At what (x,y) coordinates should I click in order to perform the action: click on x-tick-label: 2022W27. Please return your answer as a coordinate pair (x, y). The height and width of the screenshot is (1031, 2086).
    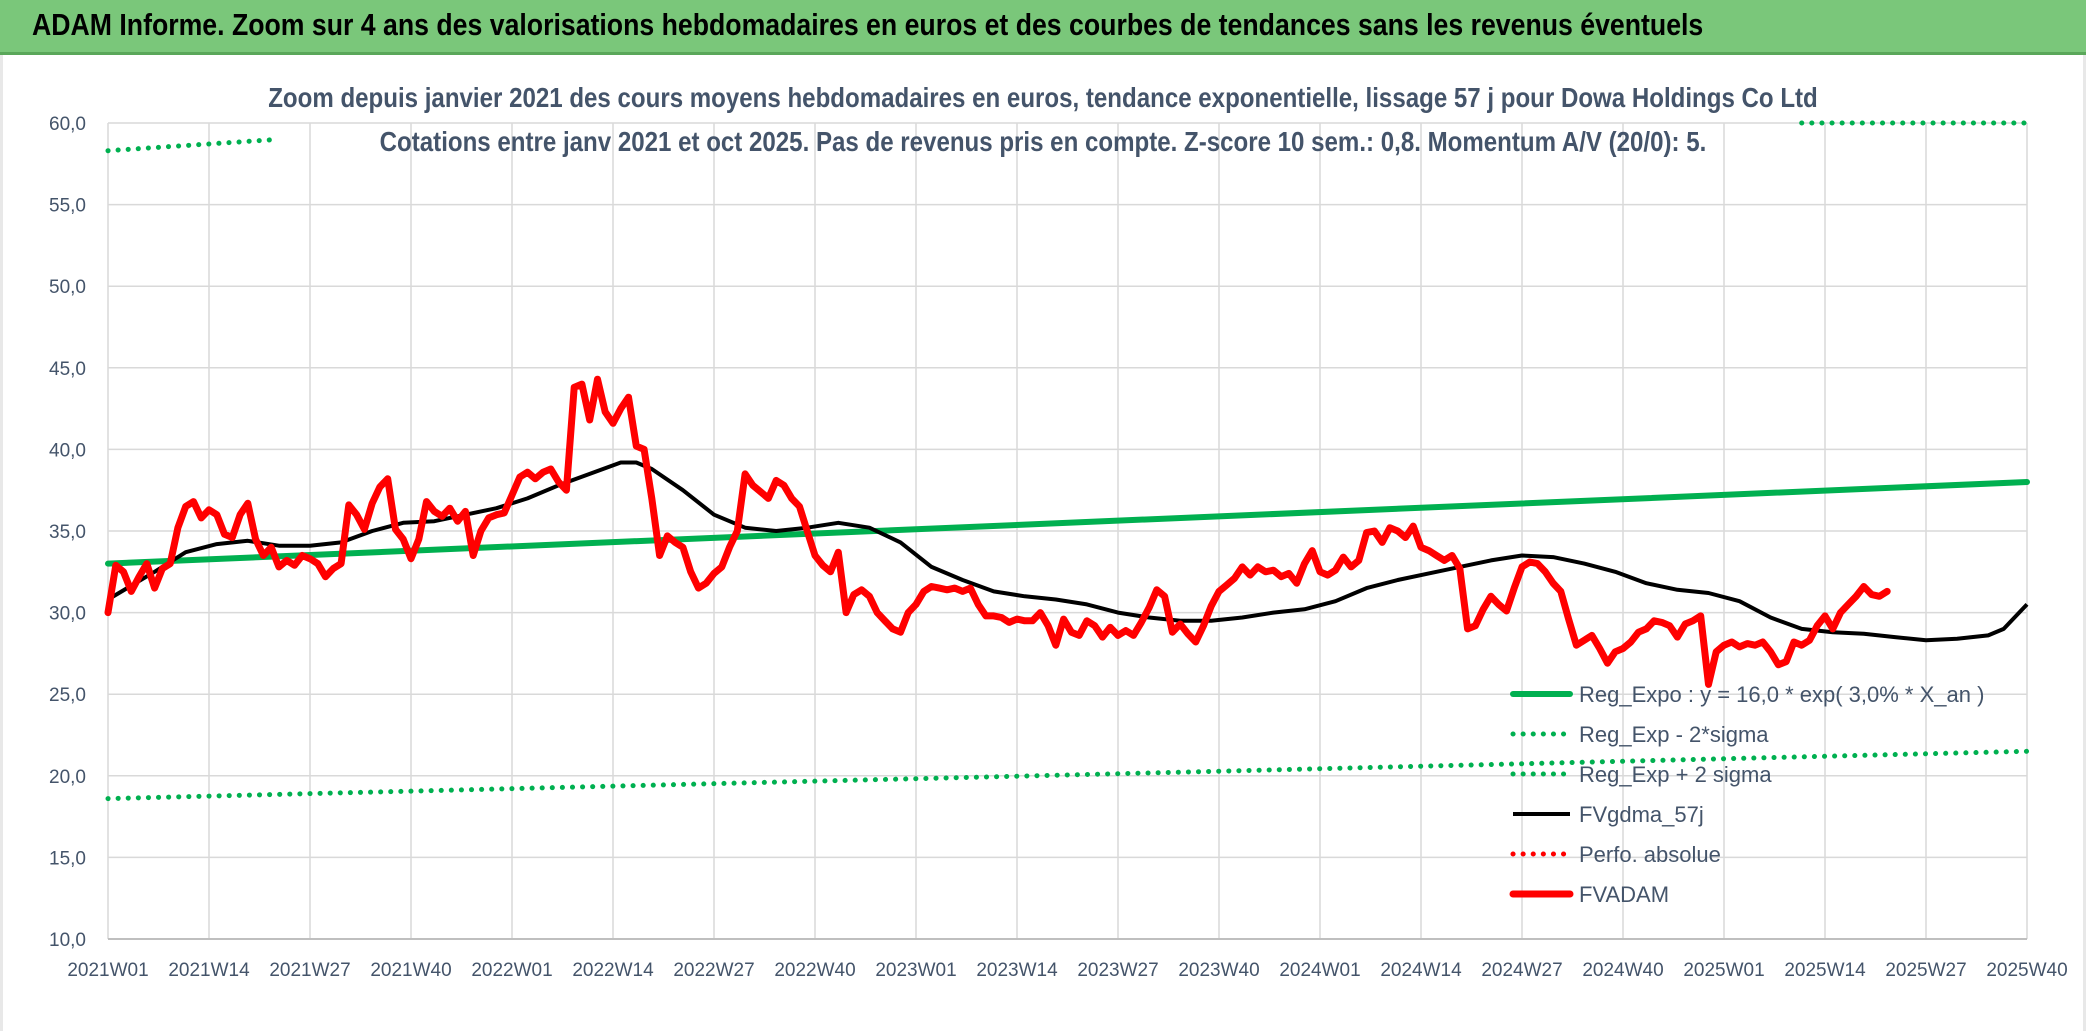
    Looking at the image, I should click on (713, 970).